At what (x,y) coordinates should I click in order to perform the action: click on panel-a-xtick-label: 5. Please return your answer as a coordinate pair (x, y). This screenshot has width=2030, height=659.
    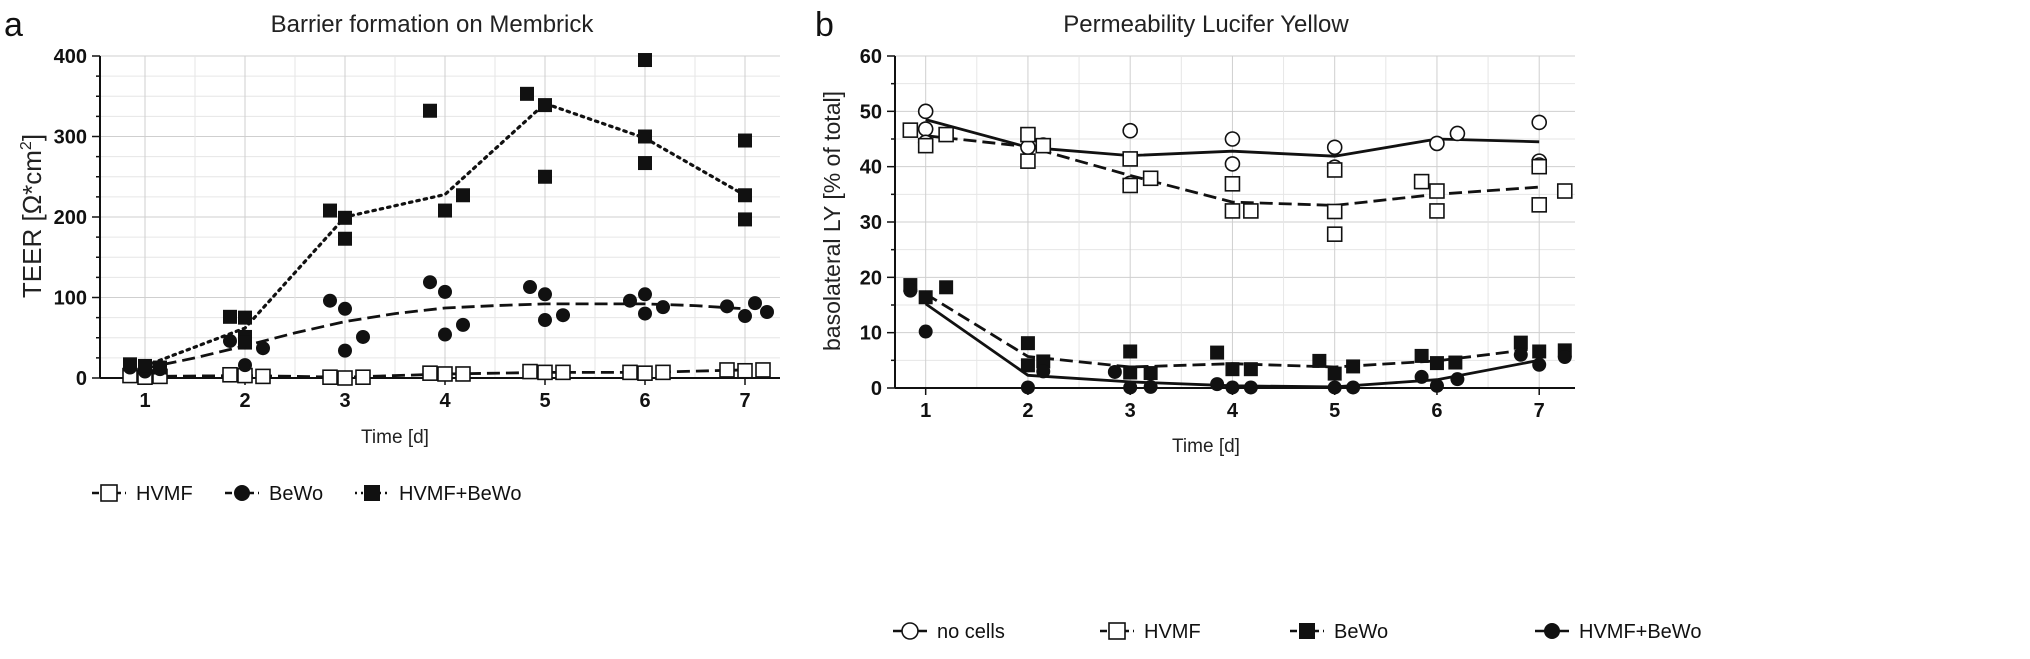
    Looking at the image, I should click on (544, 401).